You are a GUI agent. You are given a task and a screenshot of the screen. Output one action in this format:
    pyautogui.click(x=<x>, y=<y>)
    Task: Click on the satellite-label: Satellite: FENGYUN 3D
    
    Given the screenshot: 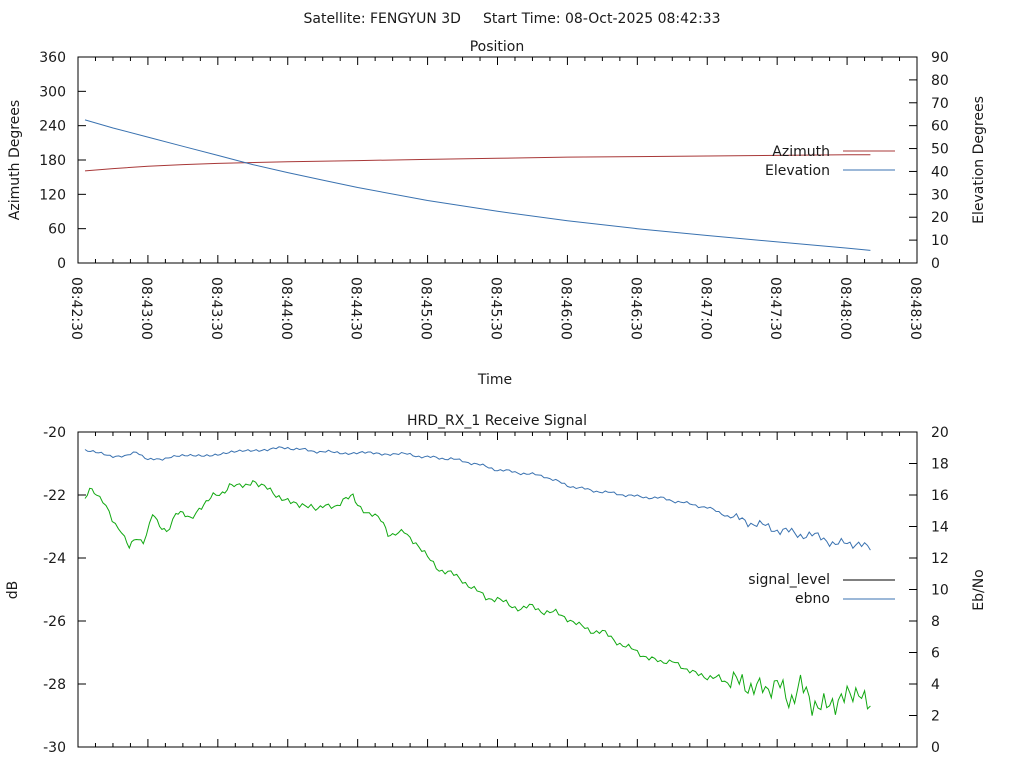 What is the action you would take?
    pyautogui.click(x=381, y=19)
    